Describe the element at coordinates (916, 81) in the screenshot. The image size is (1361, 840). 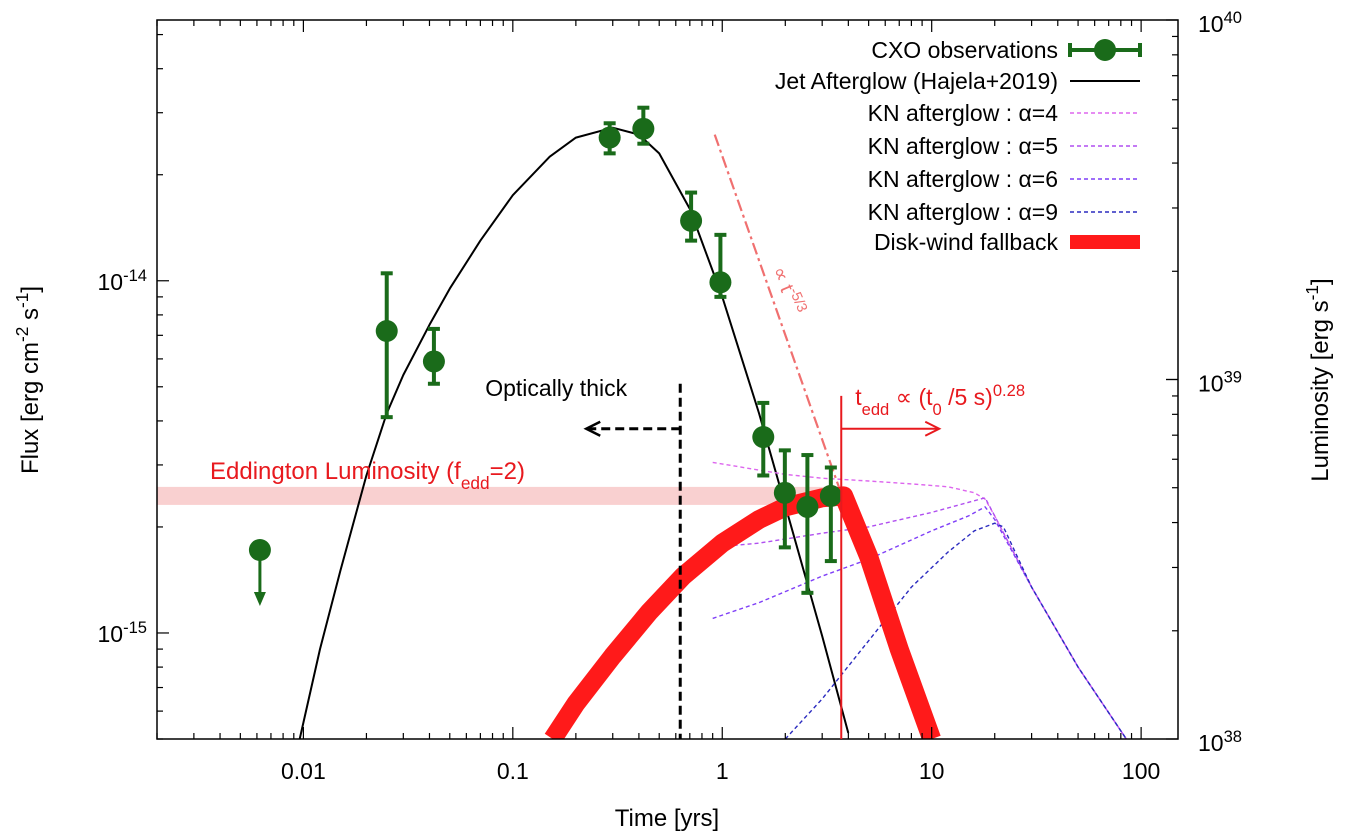
I see `legend-label: Jet Afterglow (Hajela+2019)` at that location.